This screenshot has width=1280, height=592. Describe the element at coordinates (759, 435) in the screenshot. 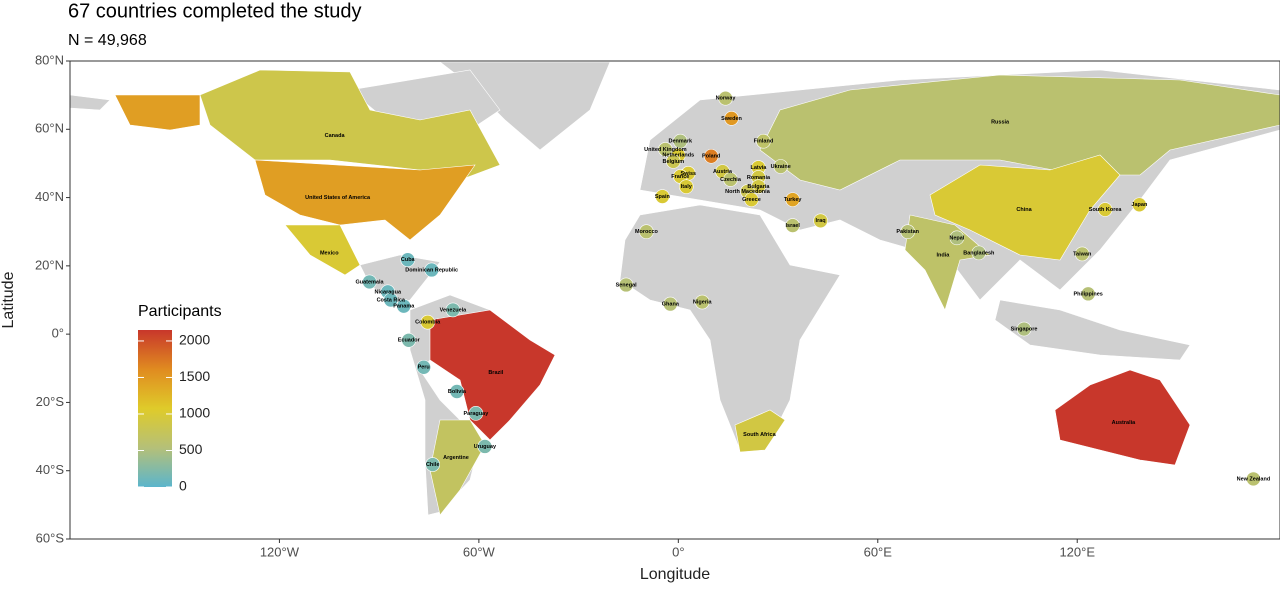

I see `country-label: South Africa` at that location.